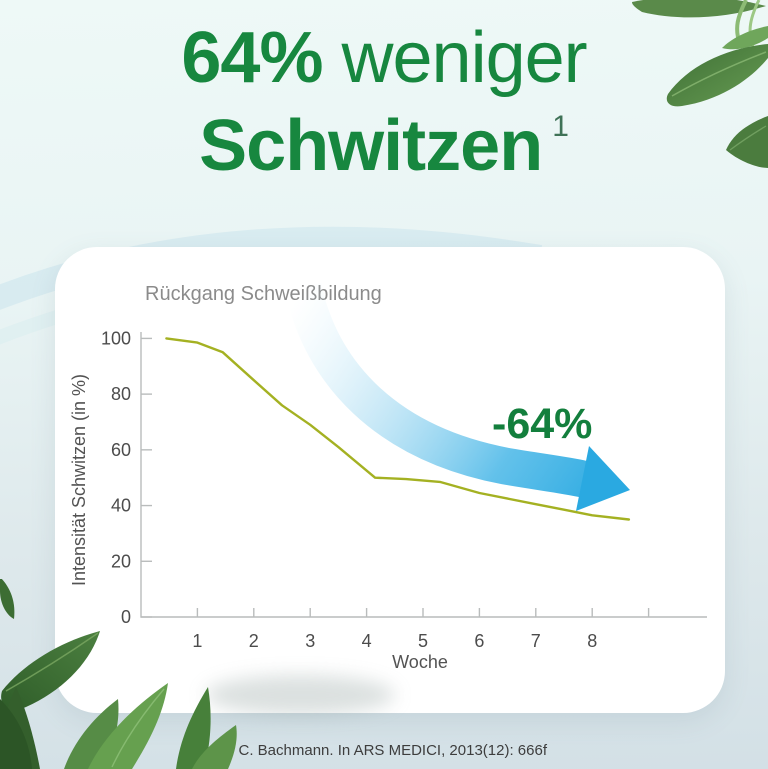  What do you see at coordinates (421, 629) in the screenshot?
I see `x-ticks: 1 2 3 4 5 6 7 8` at bounding box center [421, 629].